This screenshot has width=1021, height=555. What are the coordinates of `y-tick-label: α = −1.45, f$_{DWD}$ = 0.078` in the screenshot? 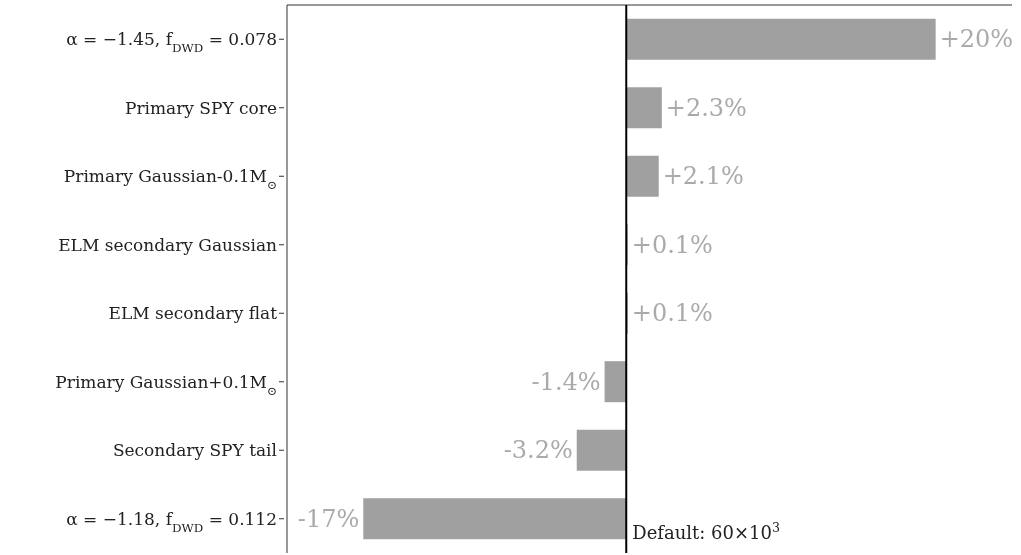 It's located at (171, 42).